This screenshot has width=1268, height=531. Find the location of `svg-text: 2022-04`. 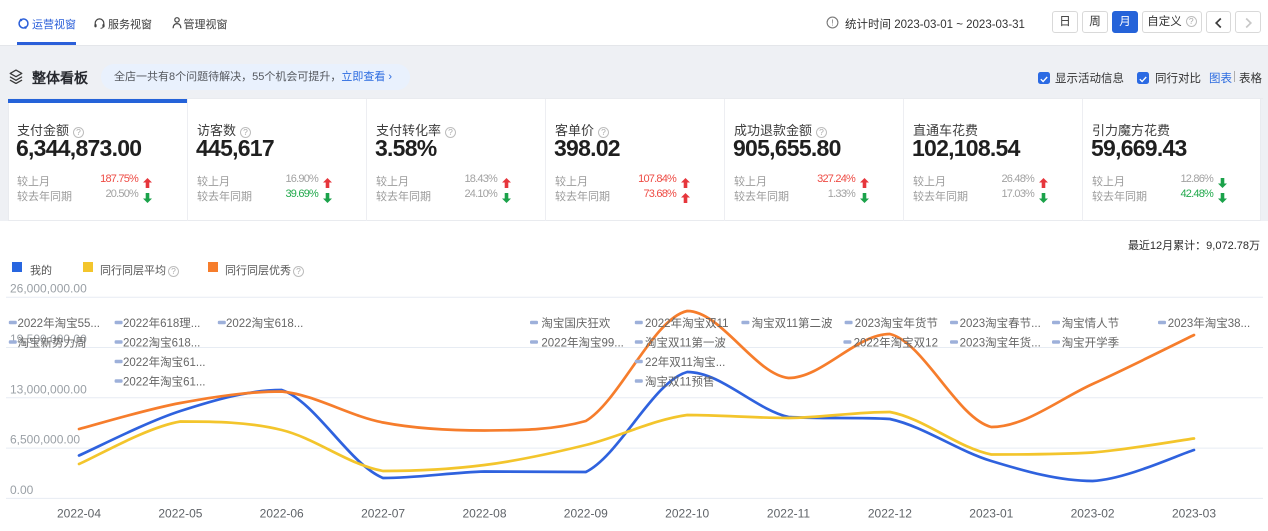

svg-text: 2022-04 is located at coordinates (79, 514).